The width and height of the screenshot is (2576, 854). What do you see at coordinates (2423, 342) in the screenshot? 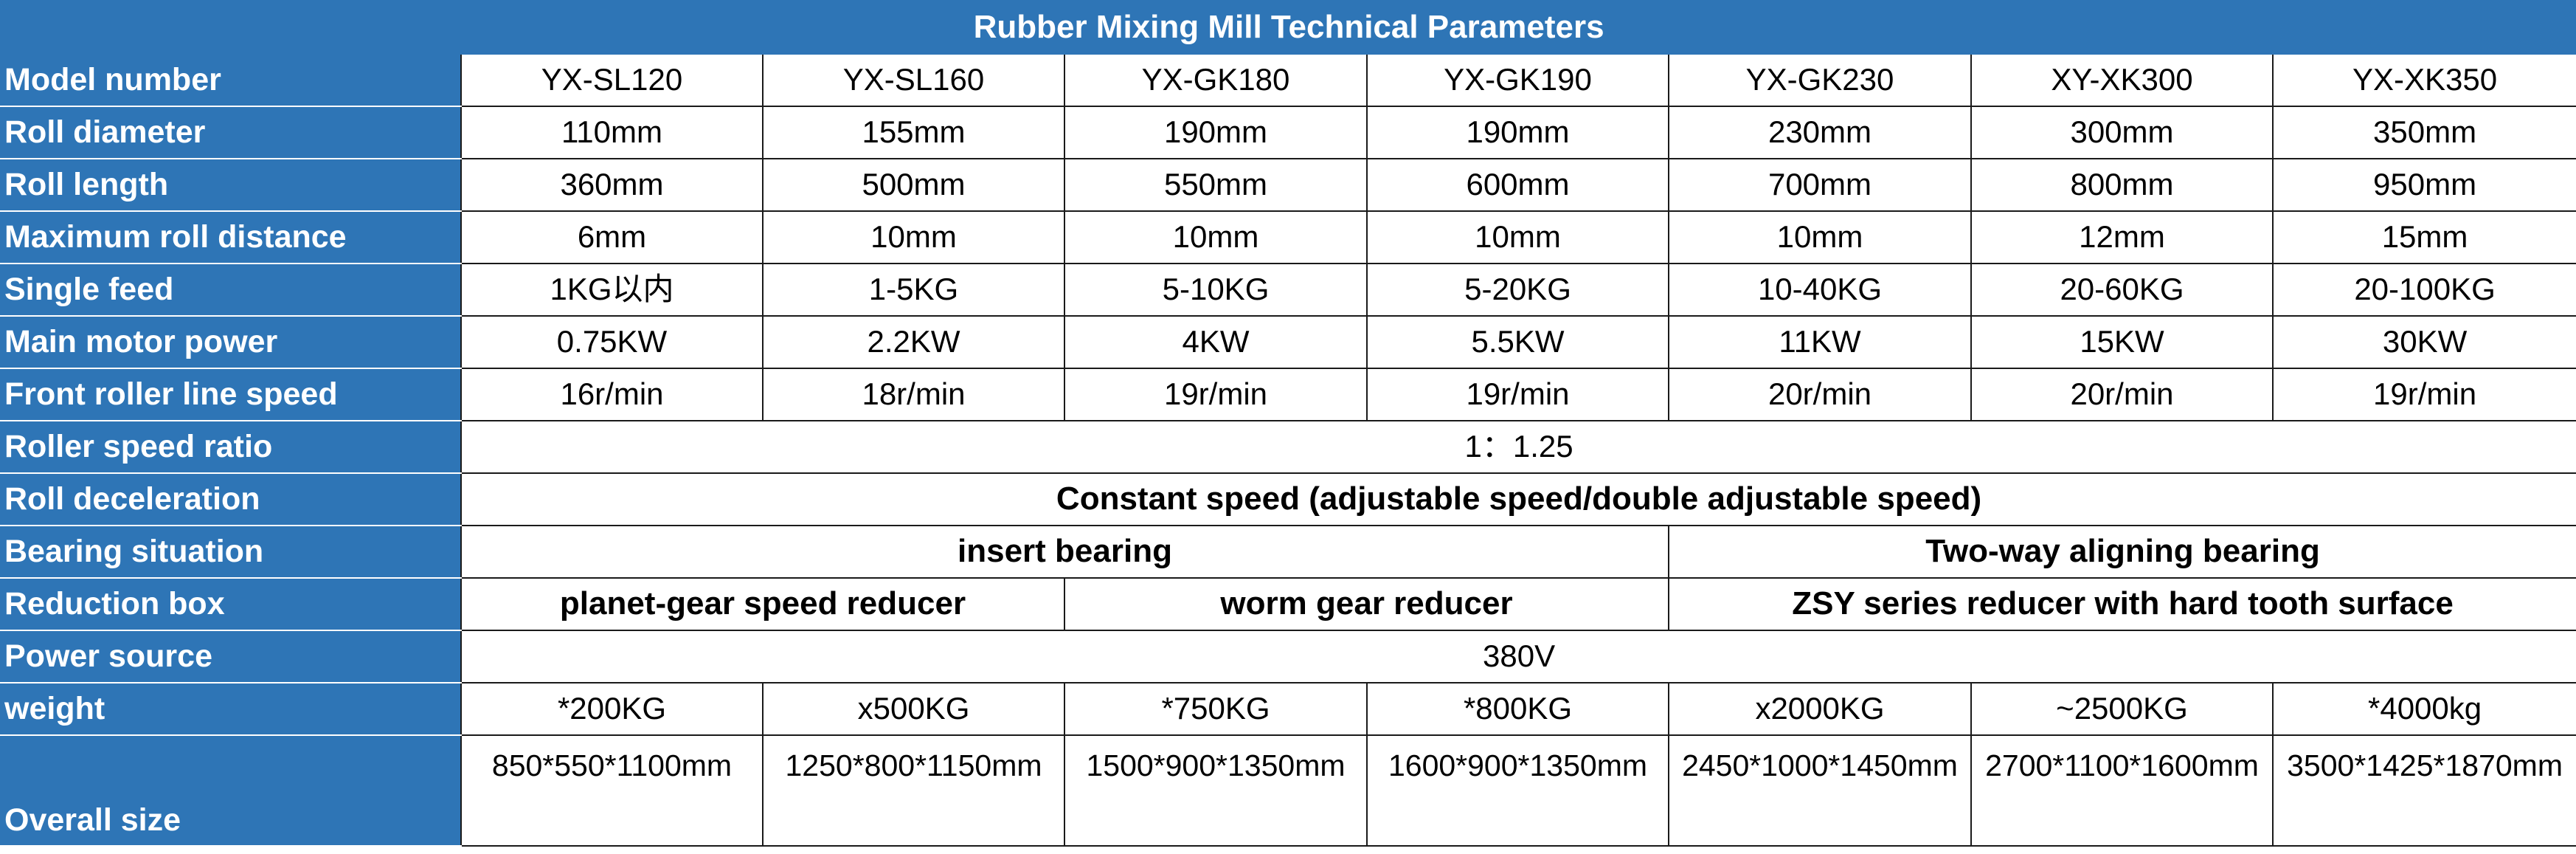
I see `table-cell: 30KW` at bounding box center [2423, 342].